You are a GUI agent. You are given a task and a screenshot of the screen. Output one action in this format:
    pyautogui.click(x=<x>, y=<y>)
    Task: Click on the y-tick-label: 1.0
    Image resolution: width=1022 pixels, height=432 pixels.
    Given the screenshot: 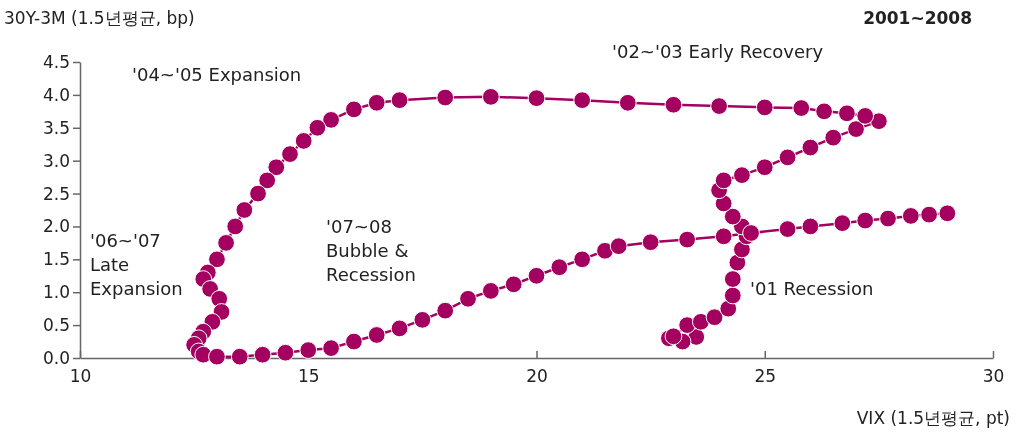 What is the action you would take?
    pyautogui.click(x=56, y=292)
    